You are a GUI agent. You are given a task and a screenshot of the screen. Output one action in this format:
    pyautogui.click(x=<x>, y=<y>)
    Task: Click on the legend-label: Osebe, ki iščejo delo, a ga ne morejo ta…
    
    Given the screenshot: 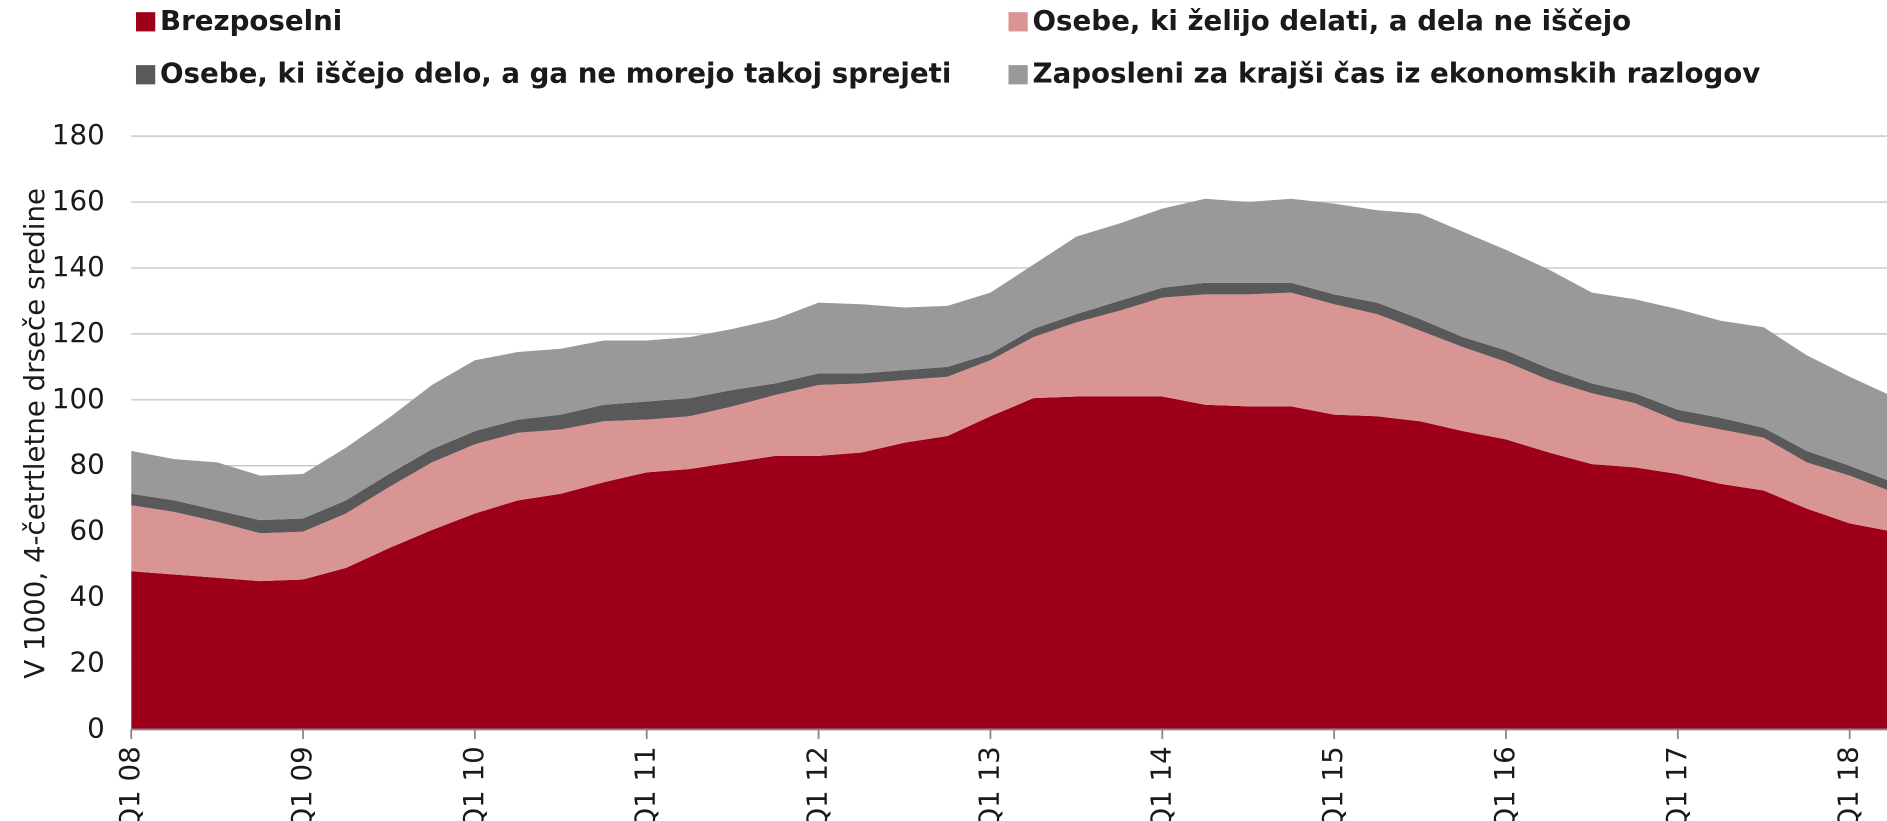 What is the action you would take?
    pyautogui.click(x=555, y=73)
    